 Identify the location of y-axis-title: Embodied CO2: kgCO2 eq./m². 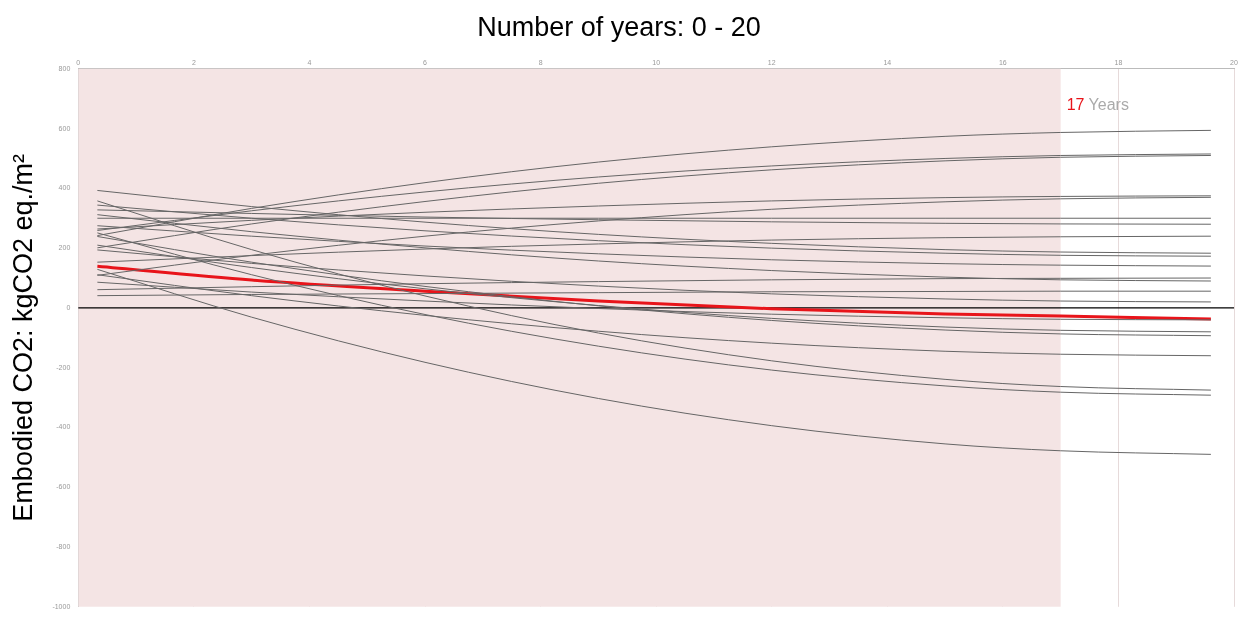
(22, 337).